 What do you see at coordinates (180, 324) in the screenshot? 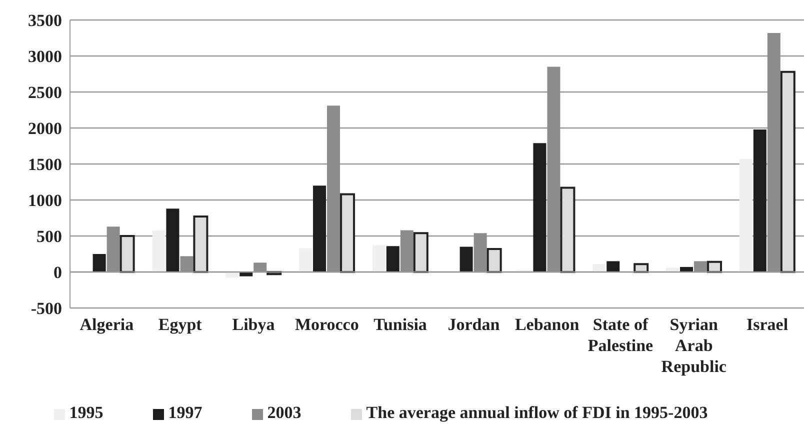
I see `x-tick-label: Egypt` at bounding box center [180, 324].